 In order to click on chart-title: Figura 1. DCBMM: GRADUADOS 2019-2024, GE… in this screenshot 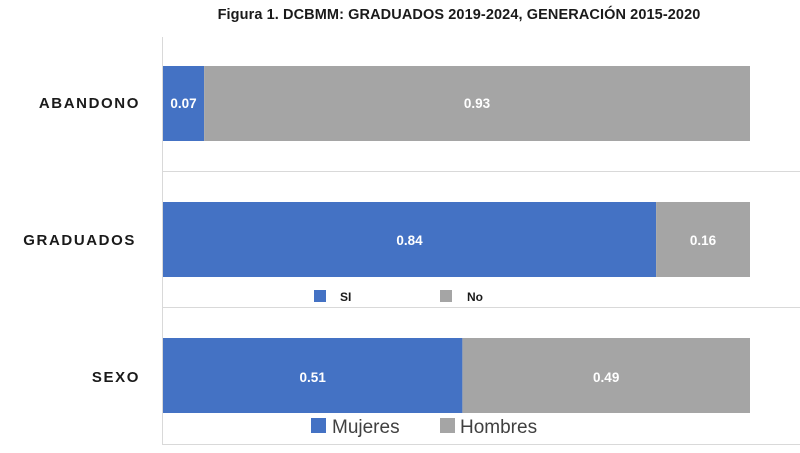, I will do `click(459, 15)`.